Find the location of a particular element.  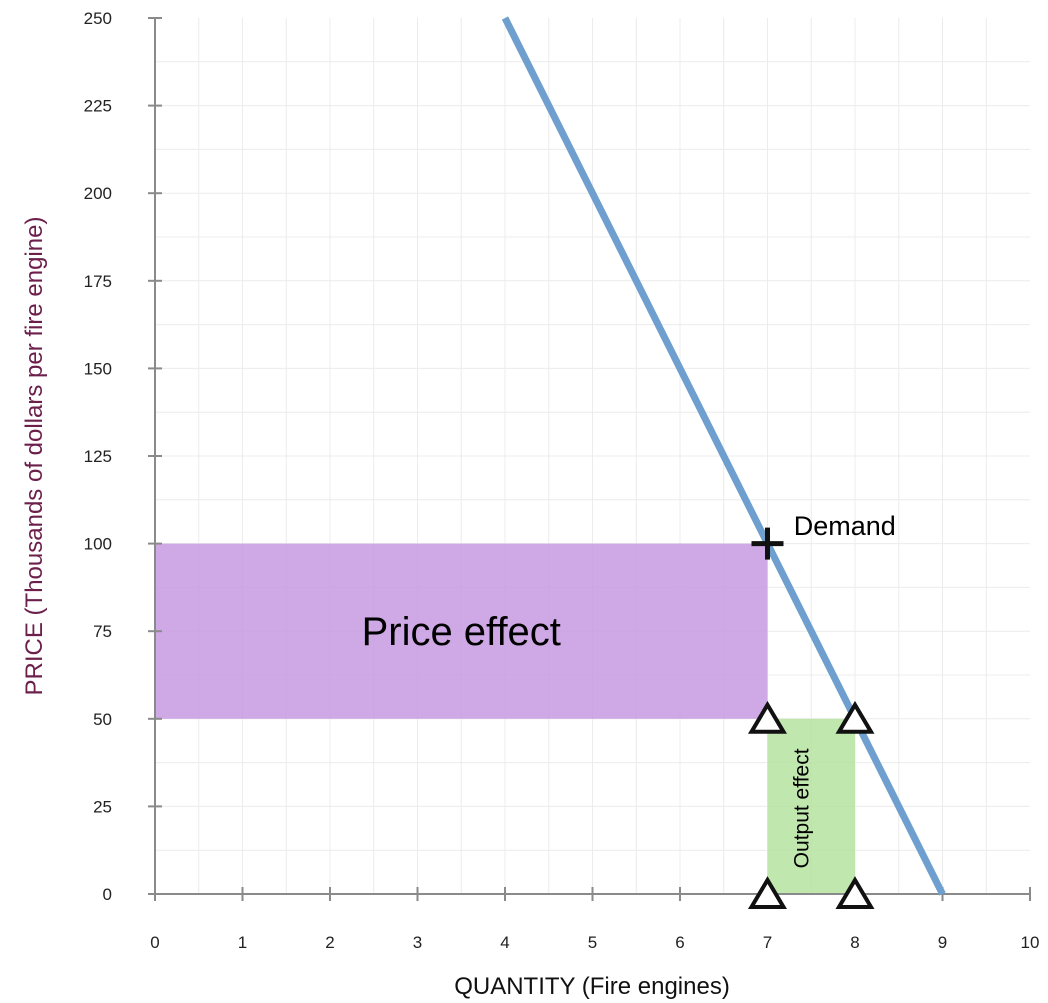

y-tick-label: 50 is located at coordinates (102, 719).